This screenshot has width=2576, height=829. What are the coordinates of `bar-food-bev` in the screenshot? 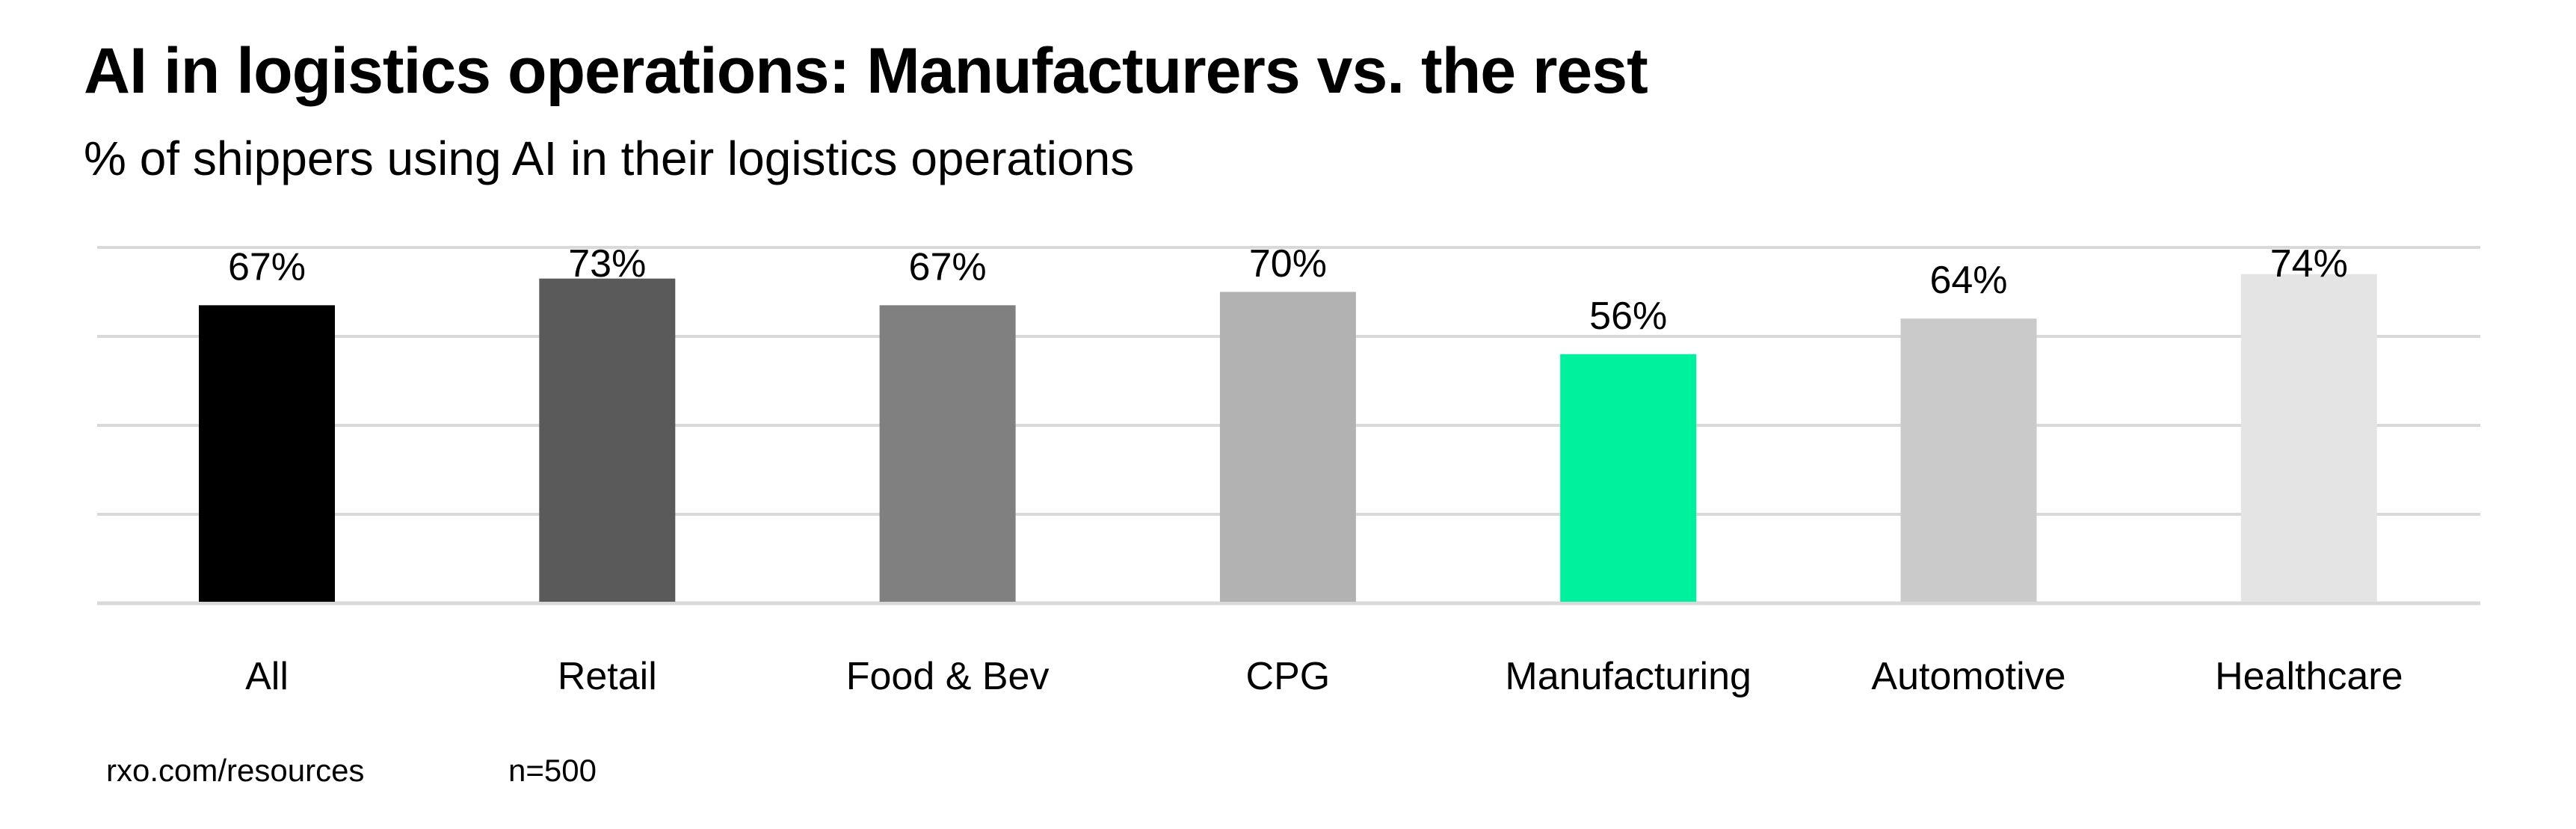 It's located at (947, 454).